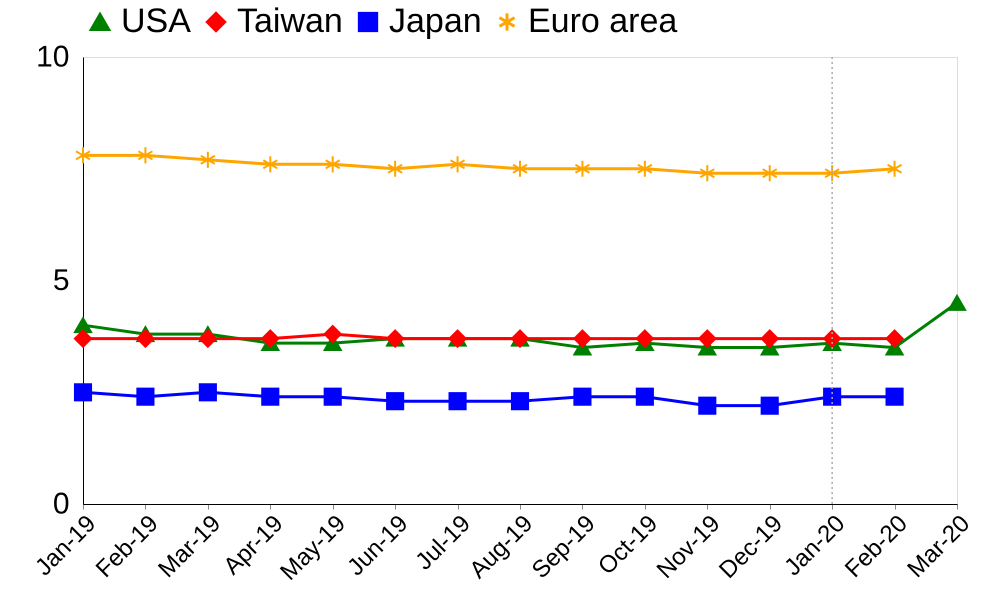 This screenshot has height=590, width=994. Describe the element at coordinates (156, 21) in the screenshot. I see `legend-label: USA` at that location.